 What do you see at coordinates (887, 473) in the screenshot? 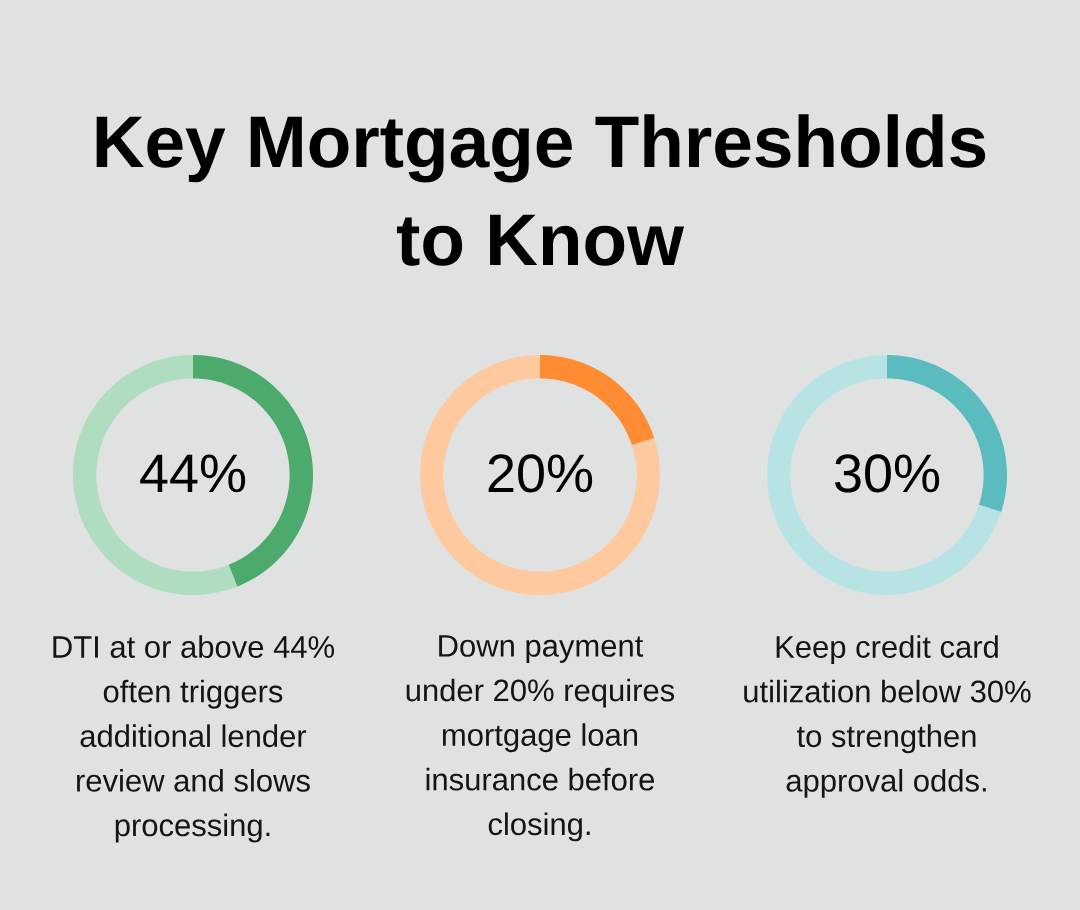
I see `data-label: 30%` at bounding box center [887, 473].